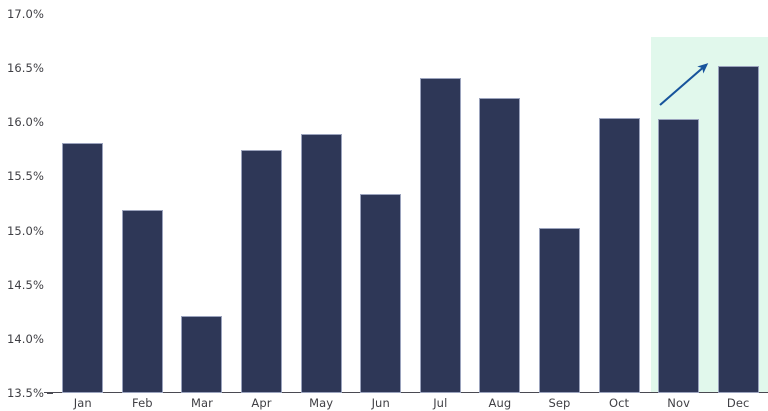  I want to click on bar-dec, so click(738, 229).